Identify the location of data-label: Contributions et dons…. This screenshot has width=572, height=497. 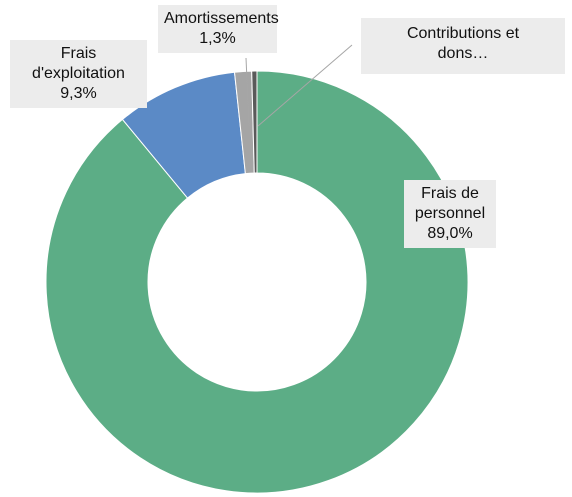
(463, 46).